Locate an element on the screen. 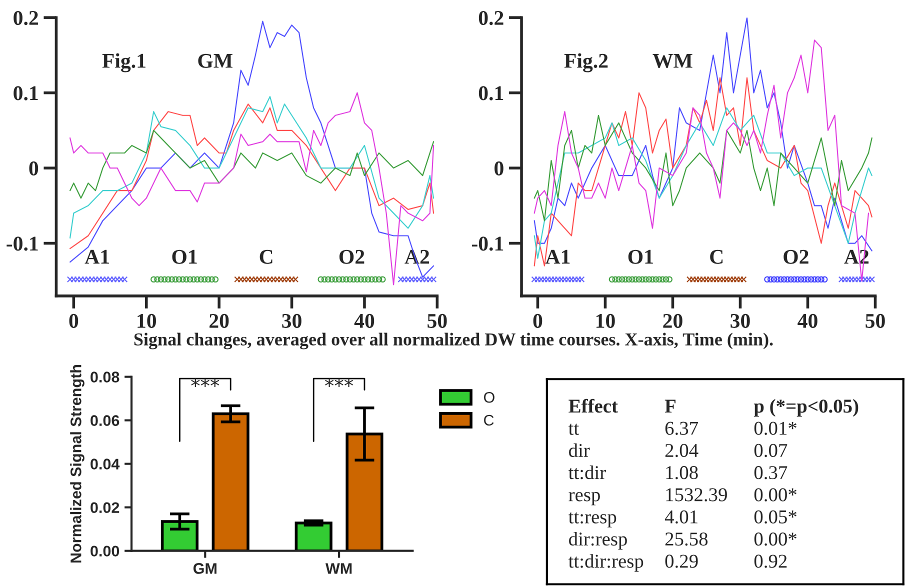  text: 0.05* is located at coordinates (775, 517).